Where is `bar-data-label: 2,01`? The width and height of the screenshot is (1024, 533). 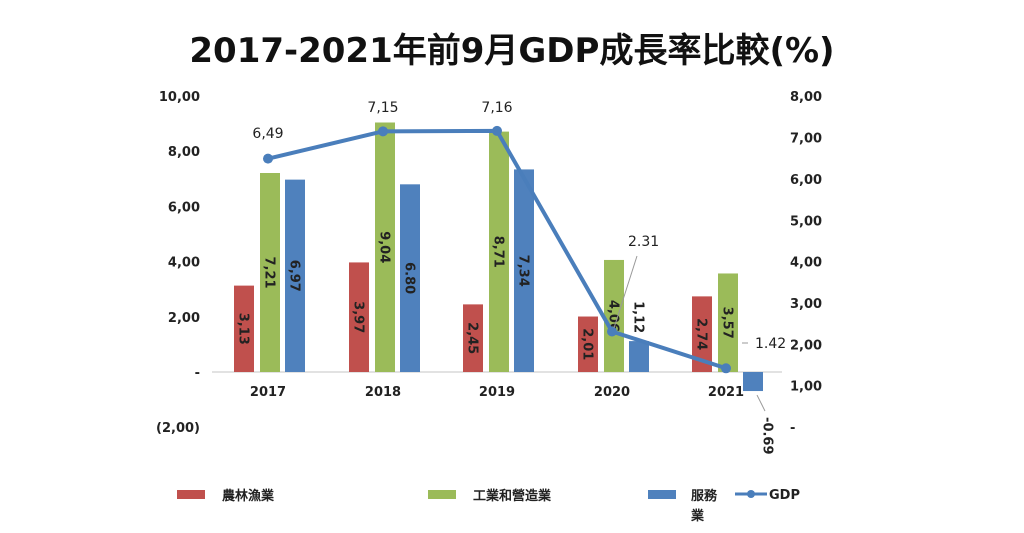 bar-data-label: 2,01 is located at coordinates (587, 344).